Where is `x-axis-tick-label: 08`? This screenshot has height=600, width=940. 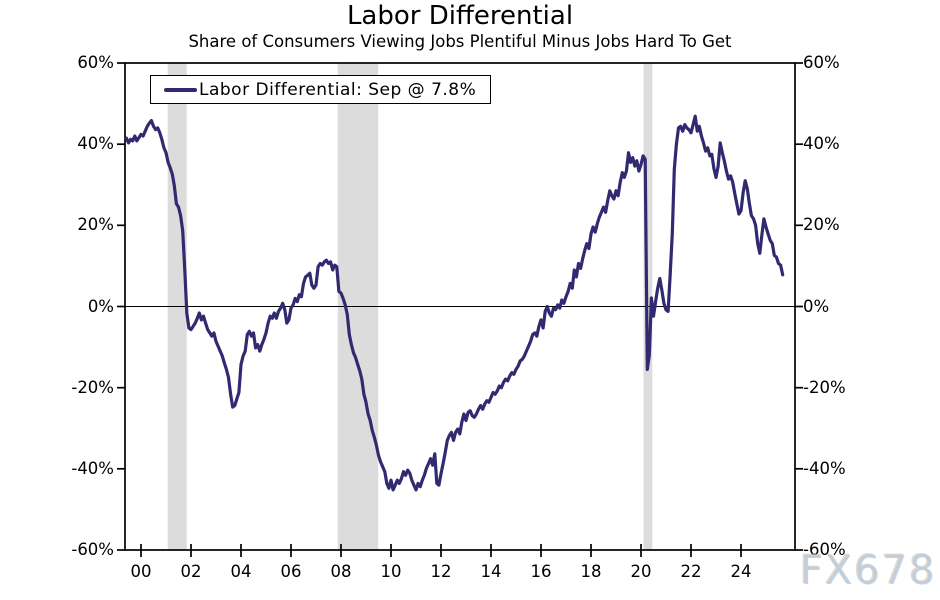
x-axis-tick-label: 08 is located at coordinates (341, 571).